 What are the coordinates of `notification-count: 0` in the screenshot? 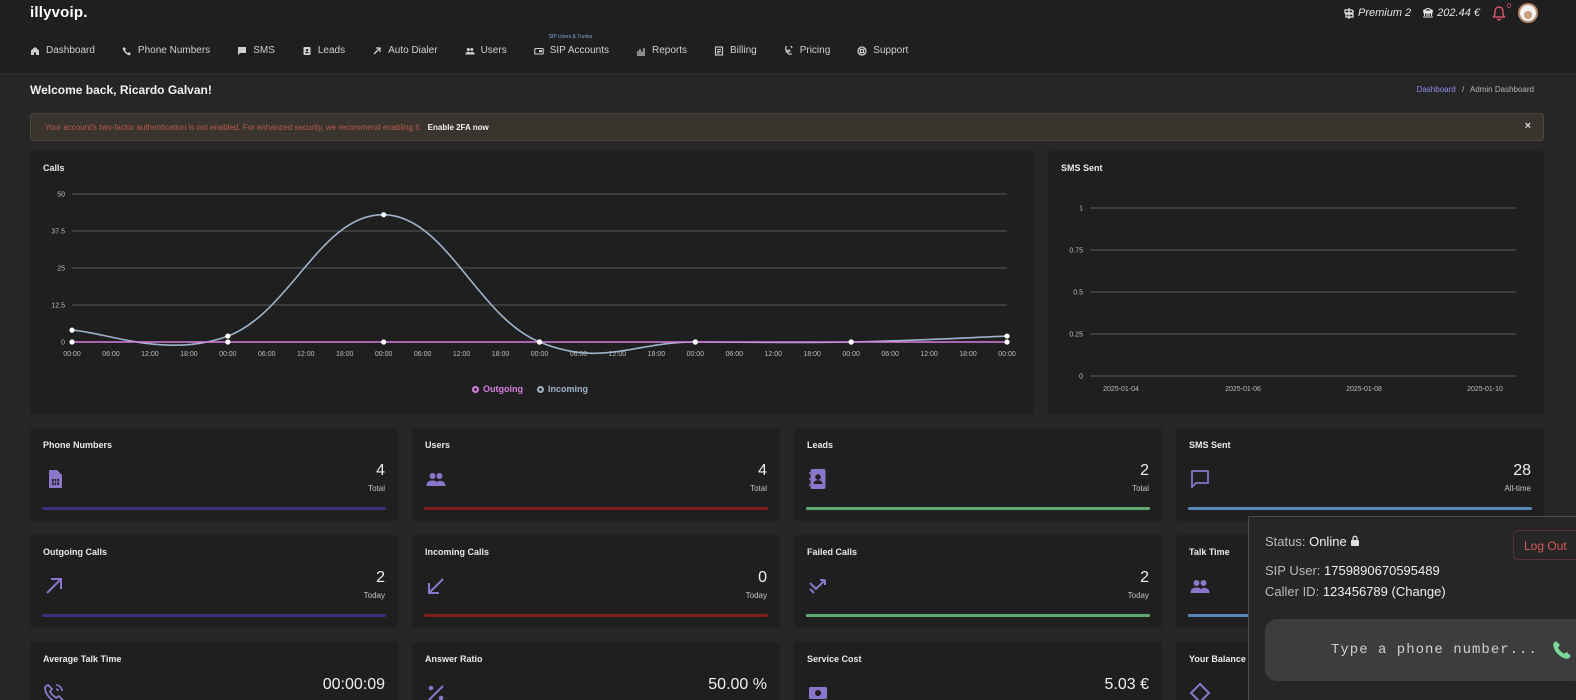 It's located at (1509, 6).